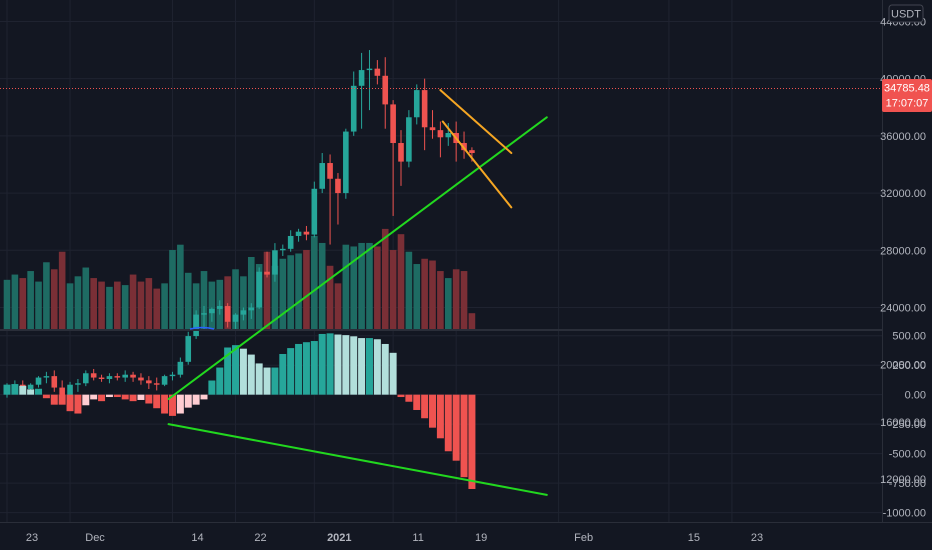  What do you see at coordinates (694, 538) in the screenshot?
I see `time-tick-label: 15` at bounding box center [694, 538].